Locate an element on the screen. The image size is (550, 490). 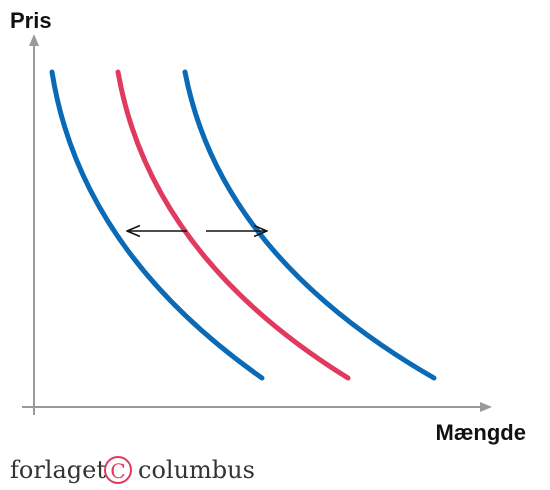
y-axis-label: Pris is located at coordinates (31, 20).